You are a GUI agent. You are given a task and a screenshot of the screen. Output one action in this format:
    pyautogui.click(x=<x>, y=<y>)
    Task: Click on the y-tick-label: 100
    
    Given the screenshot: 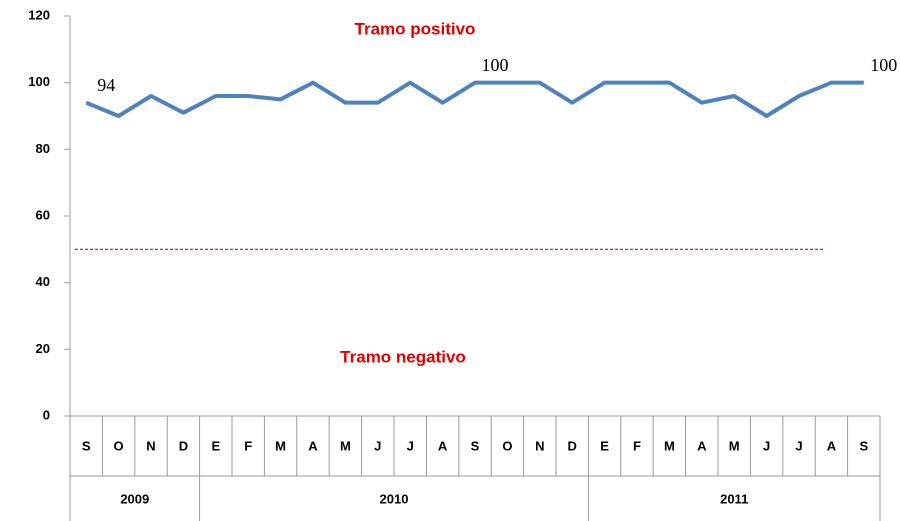 What is the action you would take?
    pyautogui.click(x=39, y=81)
    